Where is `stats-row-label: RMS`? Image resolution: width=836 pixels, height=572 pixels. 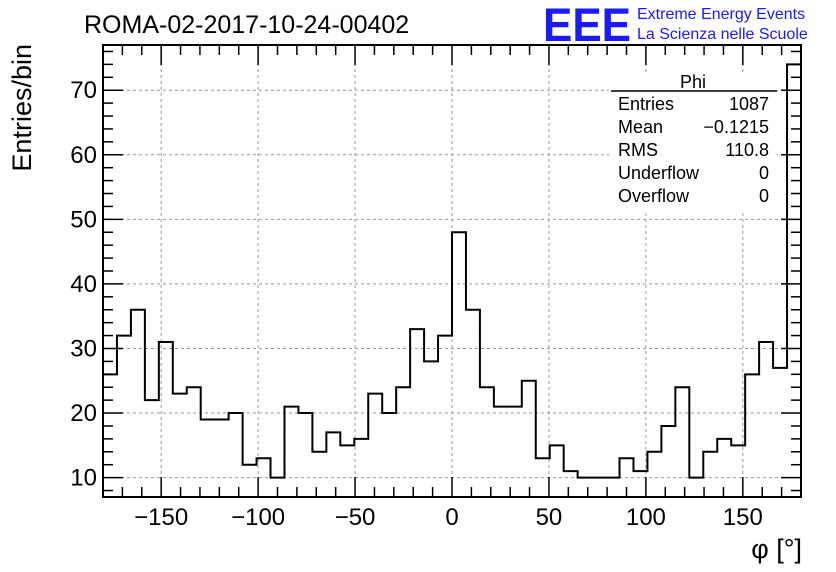 stats-row-label: RMS is located at coordinates (638, 150).